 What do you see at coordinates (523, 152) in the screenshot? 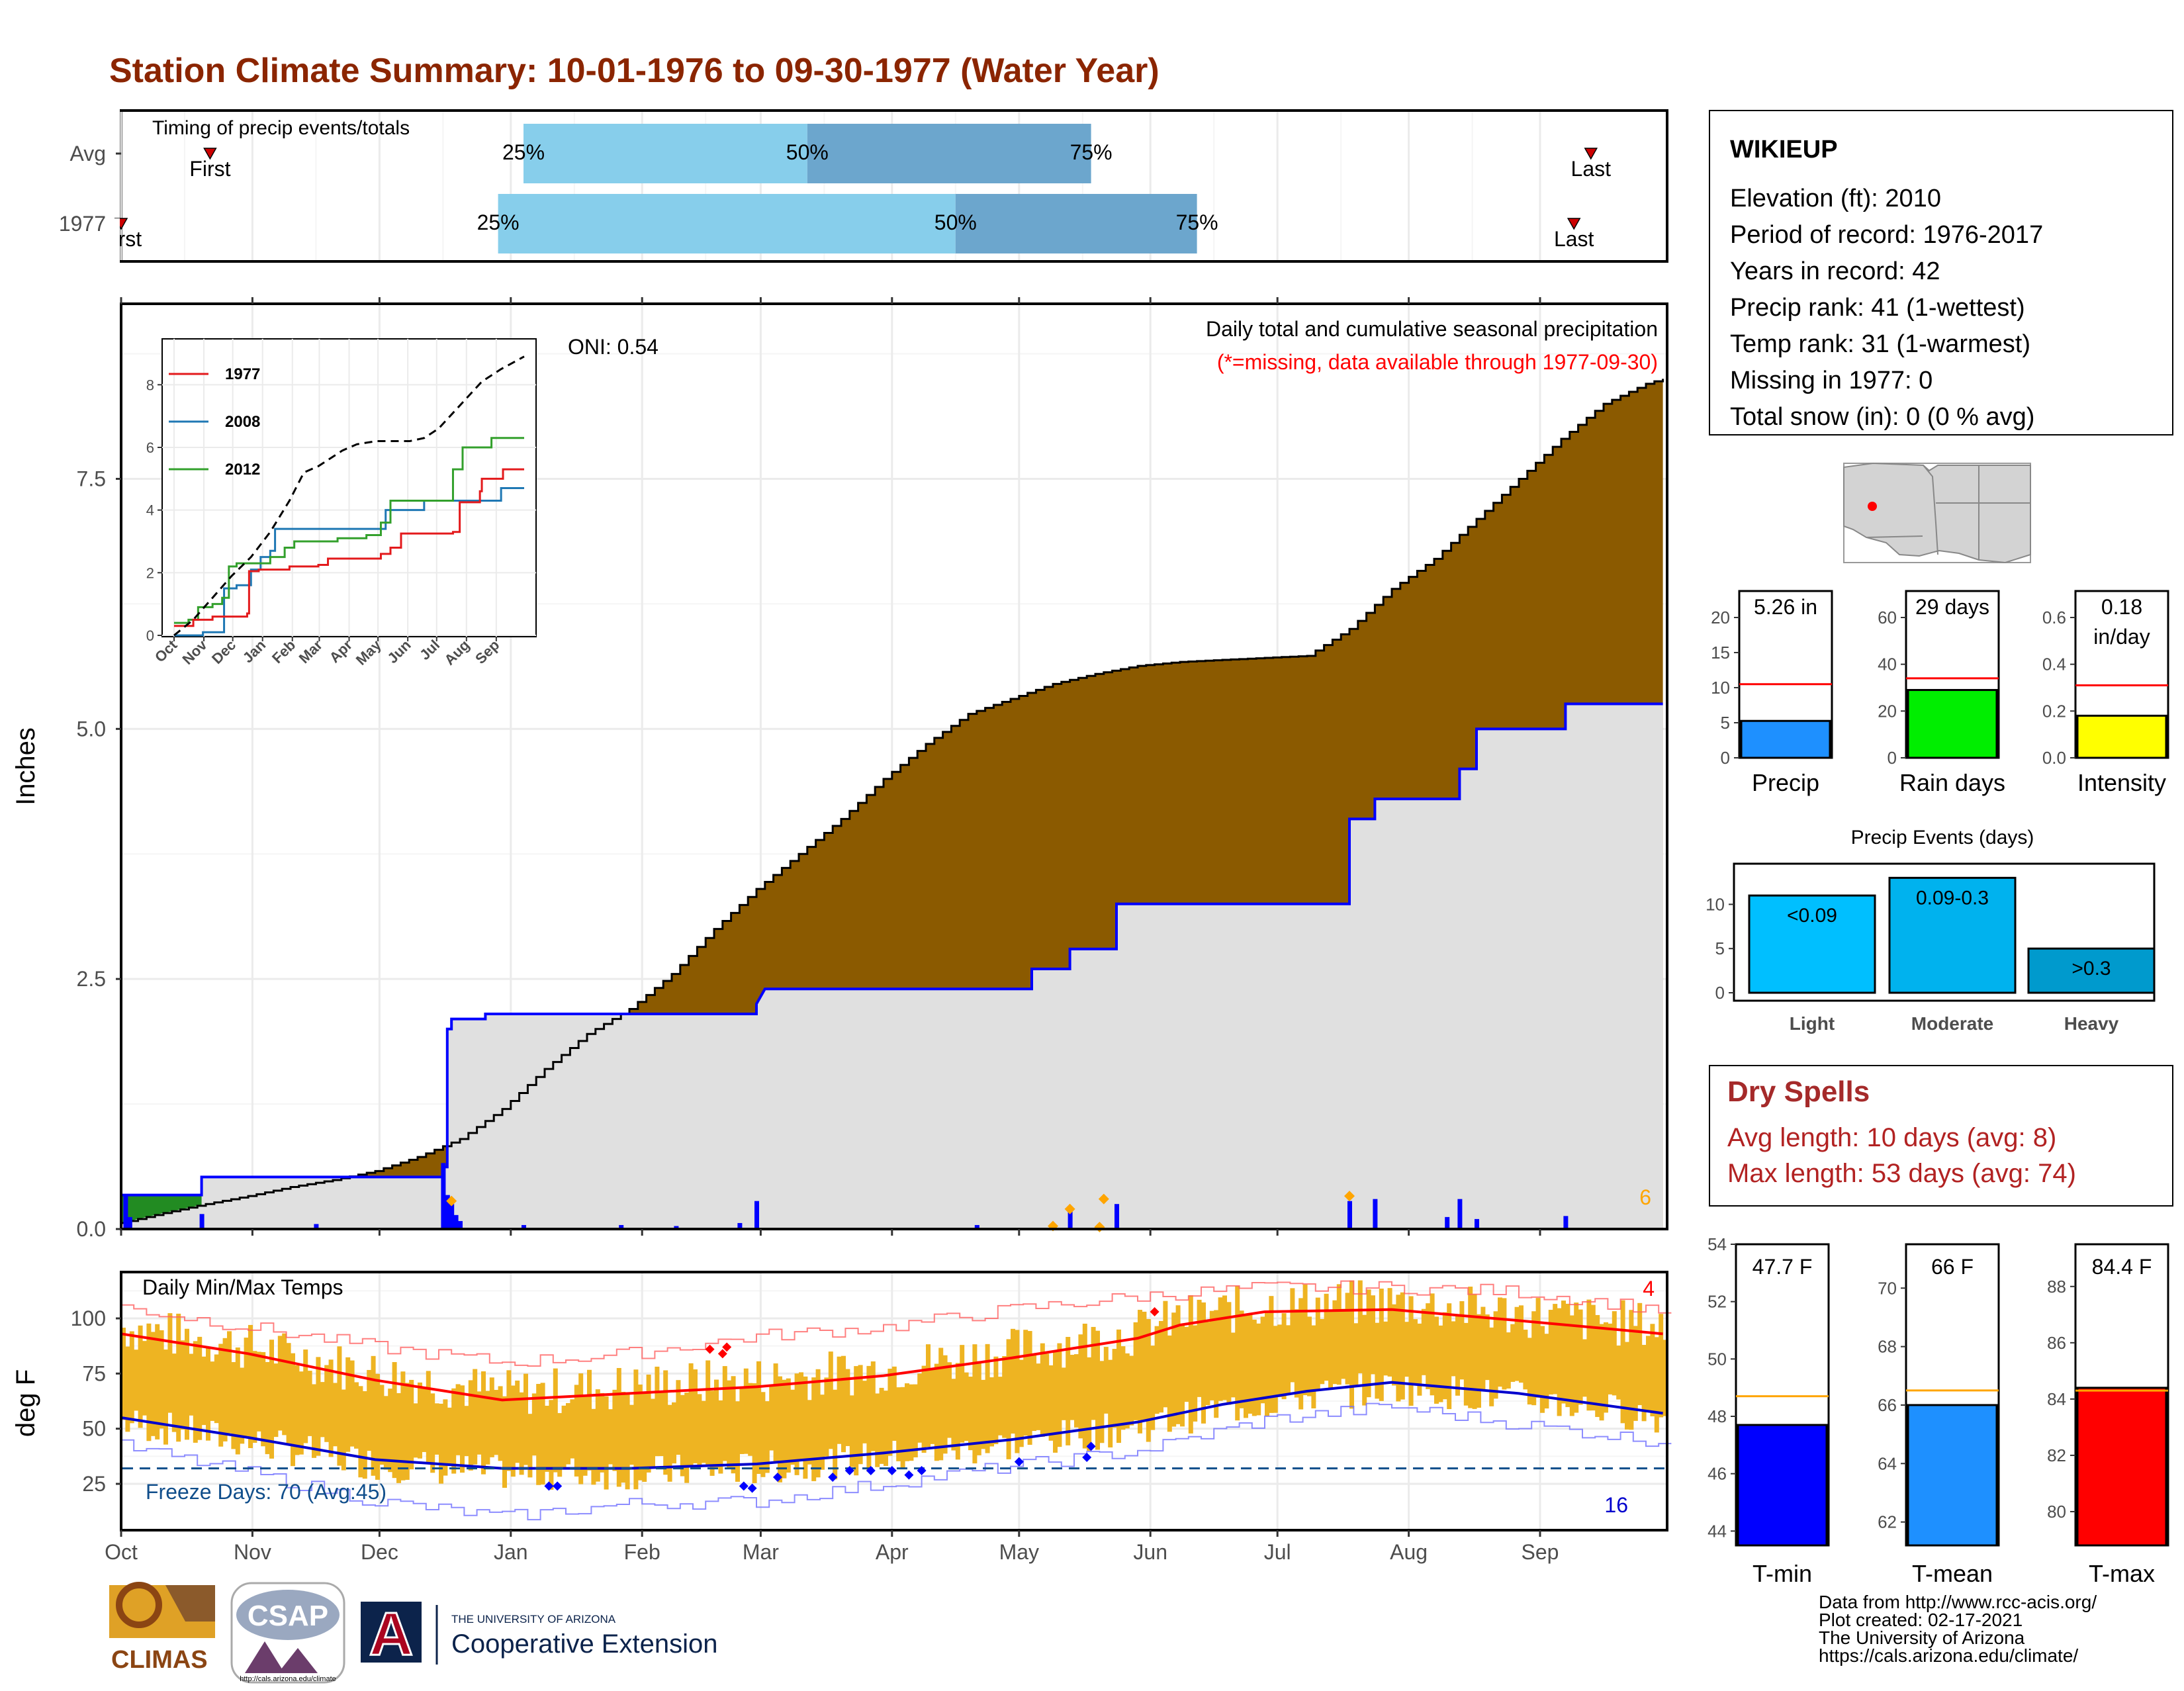
I see `timing-p25-label: 25%` at bounding box center [523, 152].